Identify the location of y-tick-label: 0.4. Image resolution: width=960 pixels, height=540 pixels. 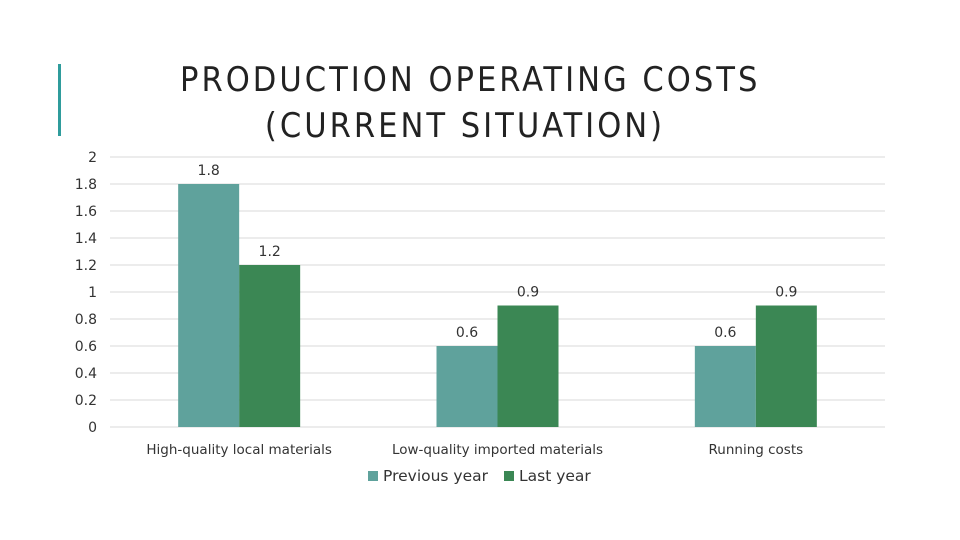
(86, 374).